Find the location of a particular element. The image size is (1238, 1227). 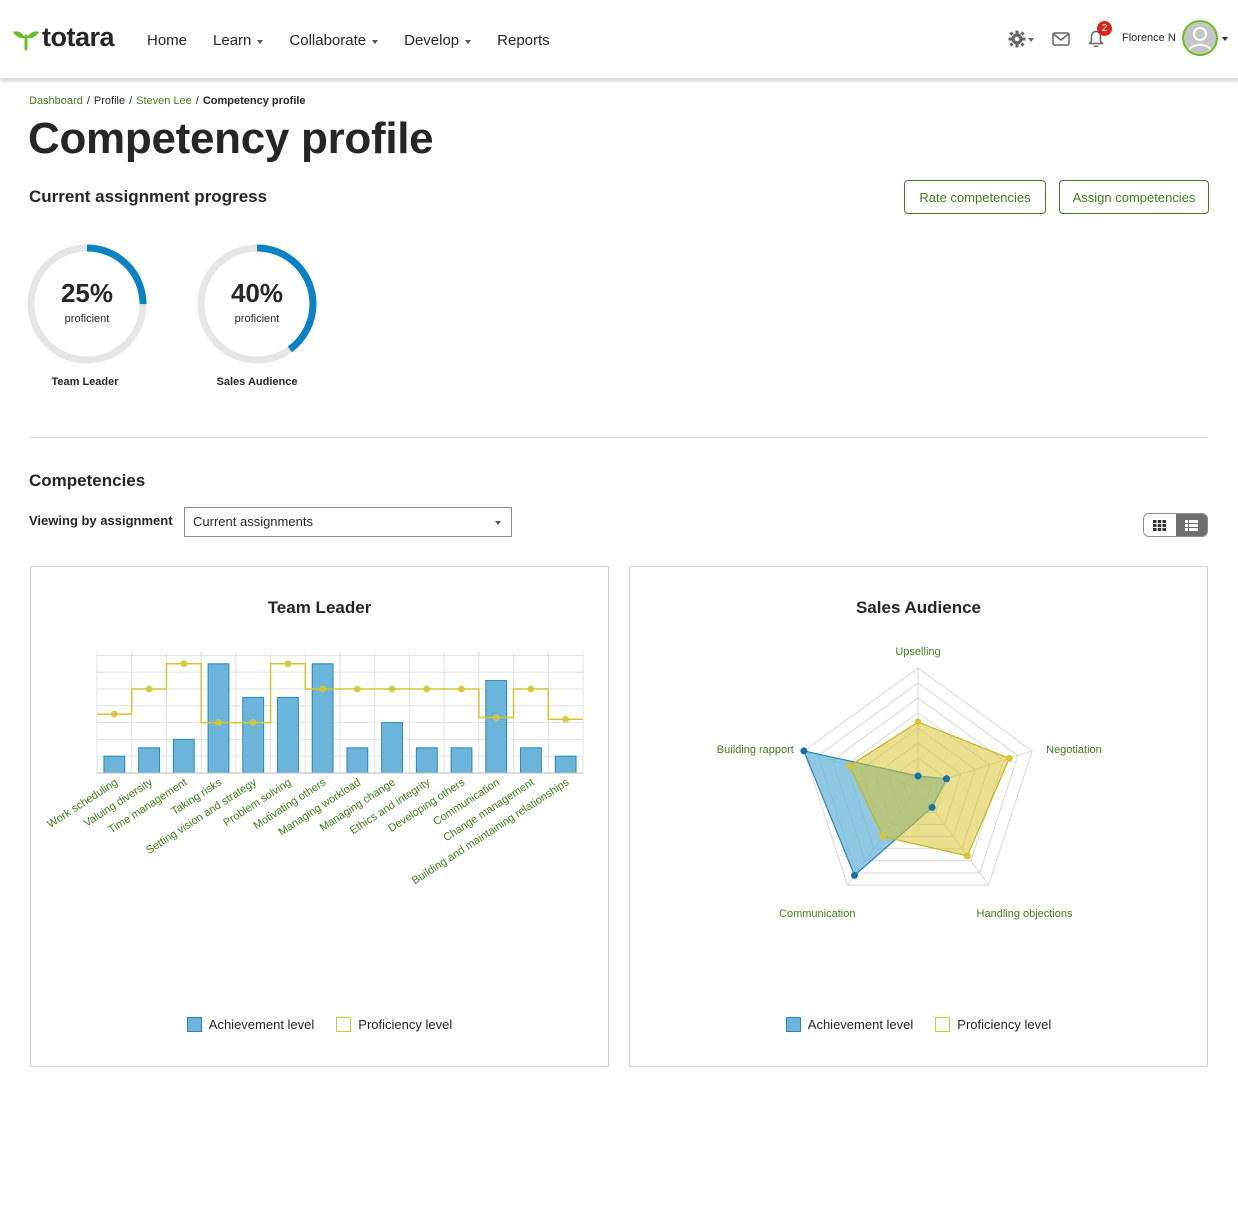

grid-icon is located at coordinates (1160, 525).